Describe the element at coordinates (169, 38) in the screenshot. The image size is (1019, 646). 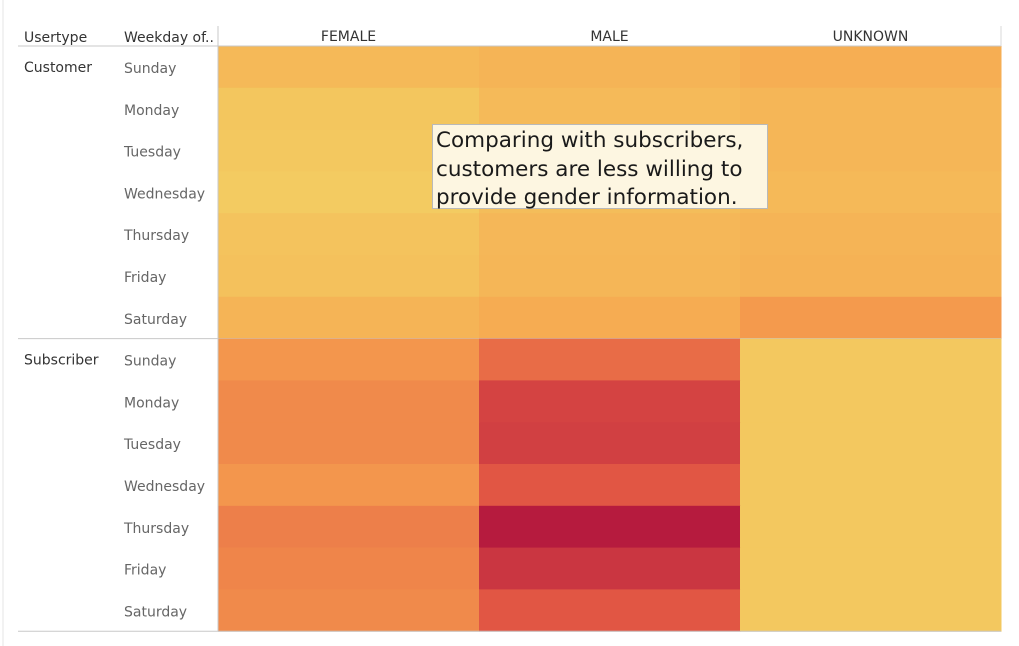
I see `row-header-weekday: Weekday of..` at that location.